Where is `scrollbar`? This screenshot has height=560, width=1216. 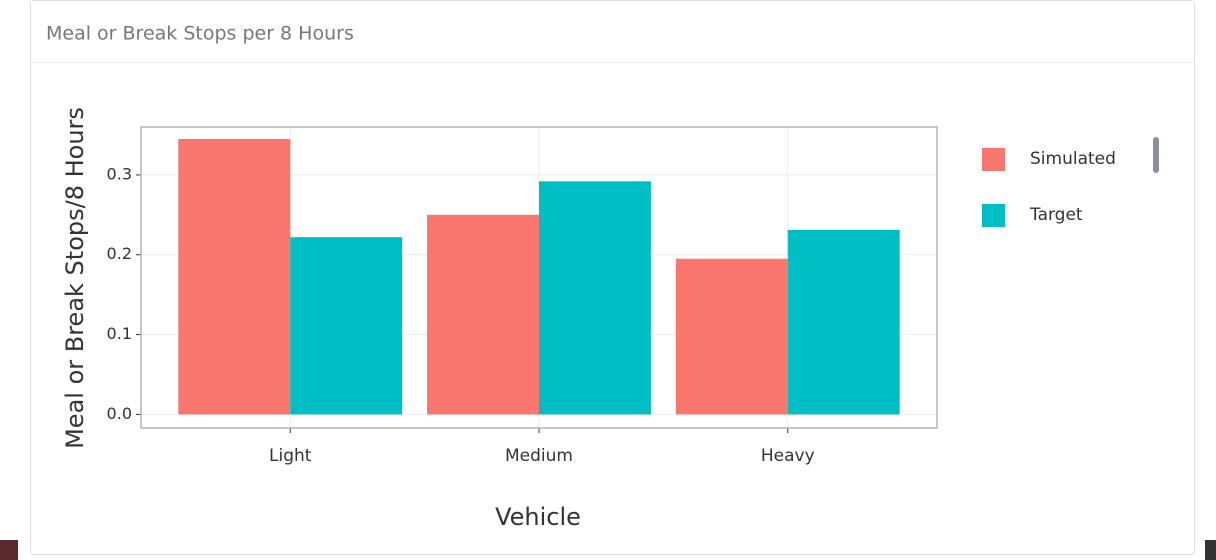
scrollbar is located at coordinates (1156, 155).